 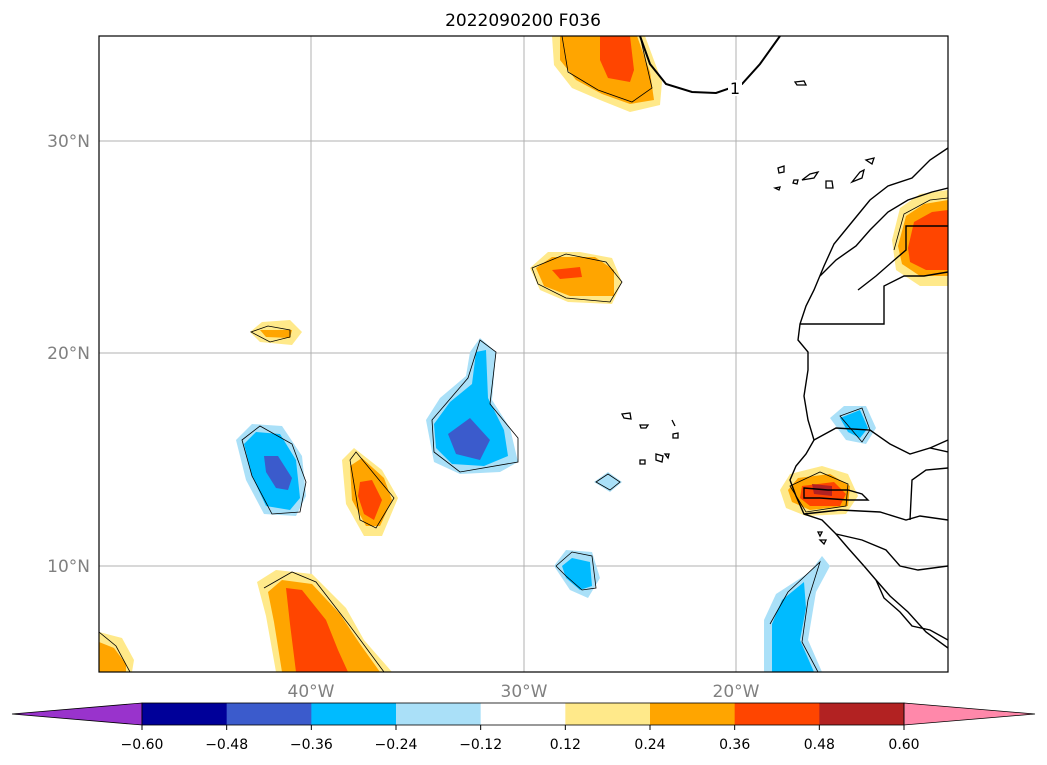 I want to click on border-mali, so click(x=928, y=494).